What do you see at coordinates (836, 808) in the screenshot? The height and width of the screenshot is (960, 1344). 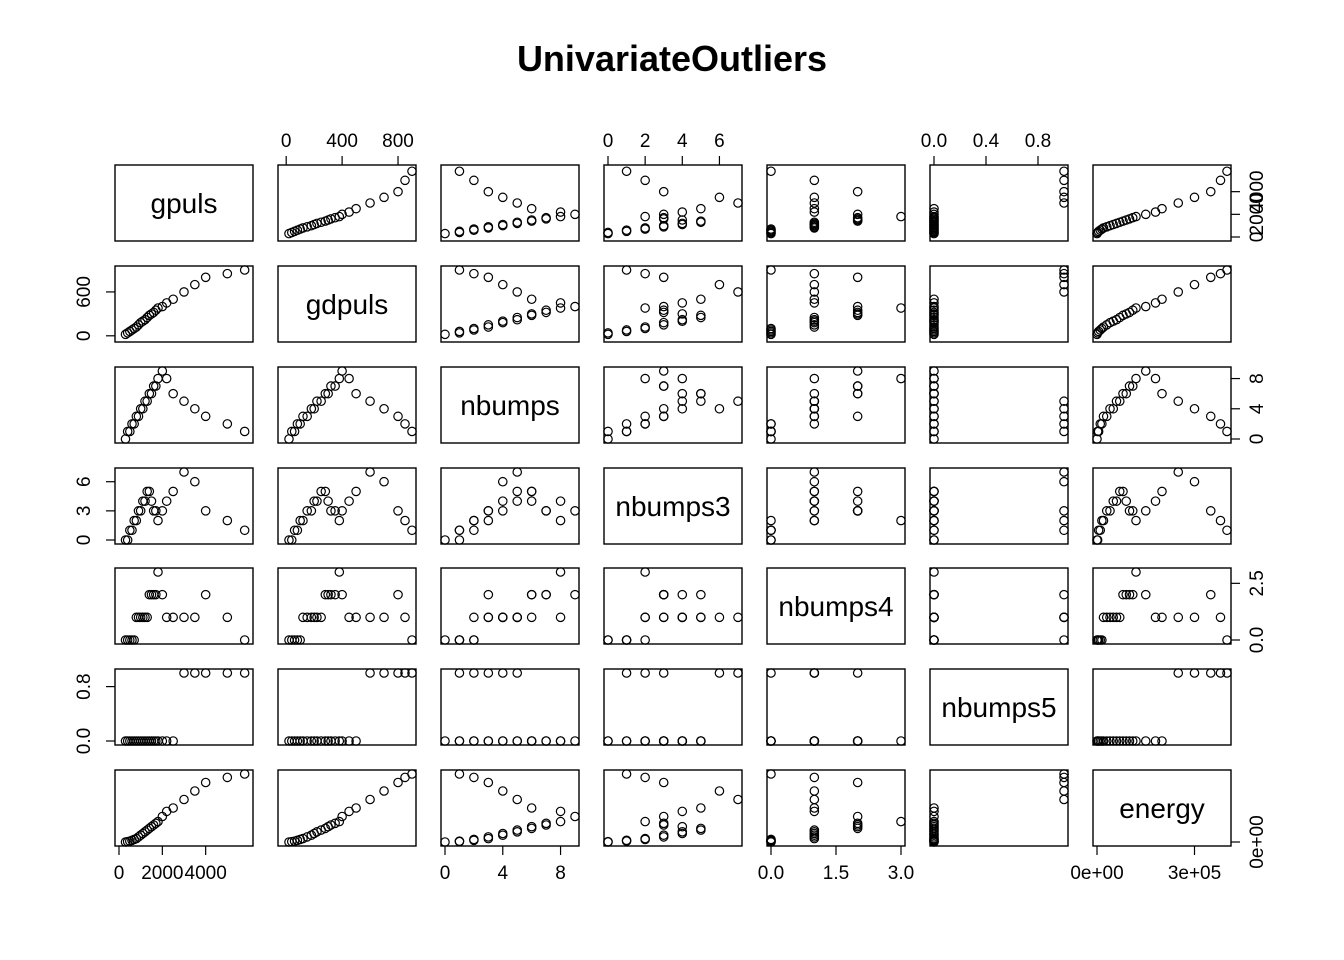 I see `panel-energy-vs-nbumps4` at bounding box center [836, 808].